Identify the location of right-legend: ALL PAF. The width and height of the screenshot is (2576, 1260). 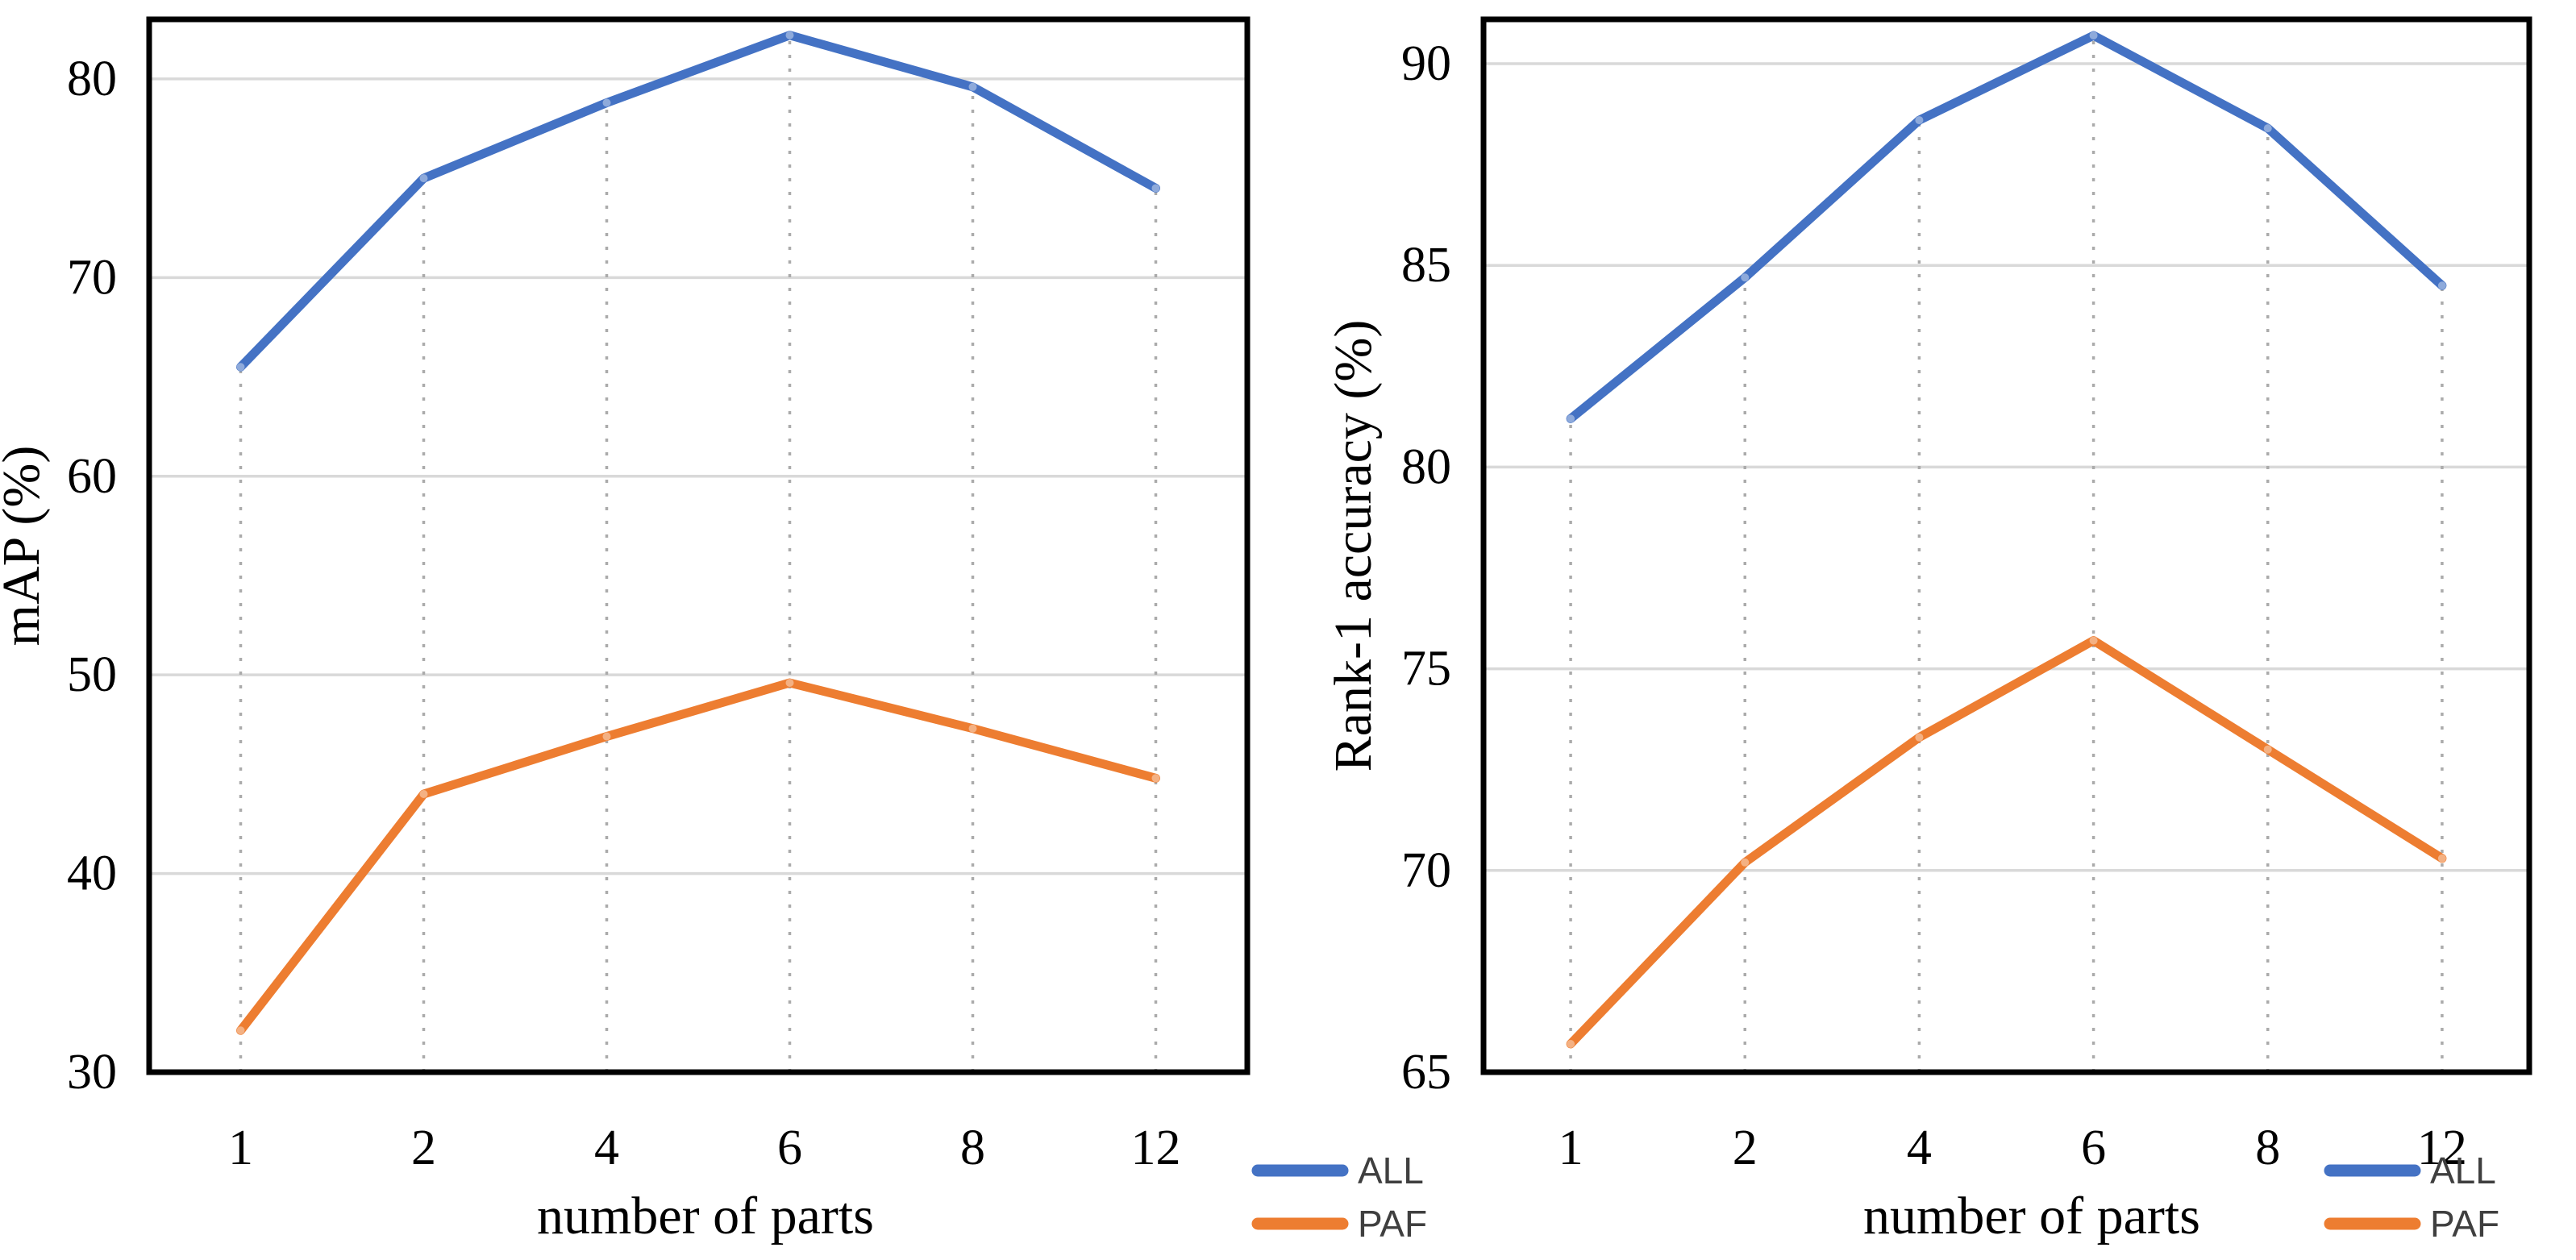
(2411, 1197).